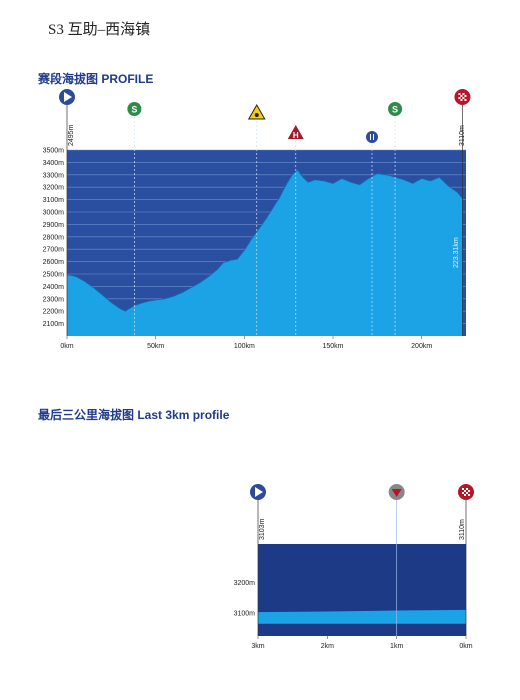 The image size is (520, 700). I want to click on y-tick-label: 2900m, so click(54, 225).